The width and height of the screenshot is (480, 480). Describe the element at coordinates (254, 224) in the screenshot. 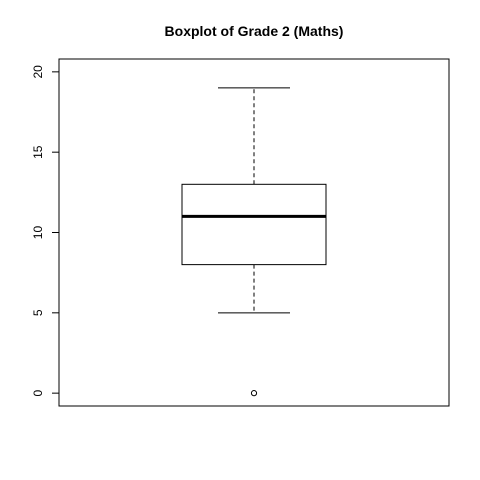

I see `iqr-box` at that location.